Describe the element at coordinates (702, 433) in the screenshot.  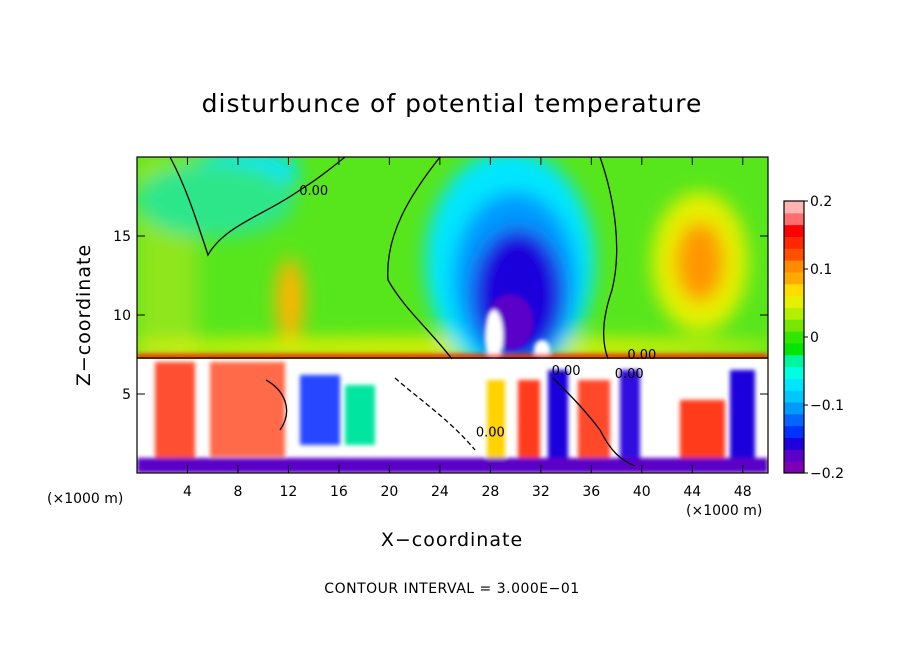
I see `lower-red-d` at that location.